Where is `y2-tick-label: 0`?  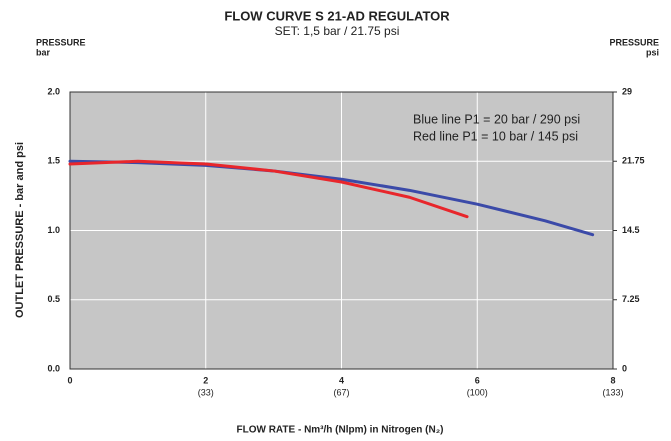 y2-tick-label: 0 is located at coordinates (624, 368).